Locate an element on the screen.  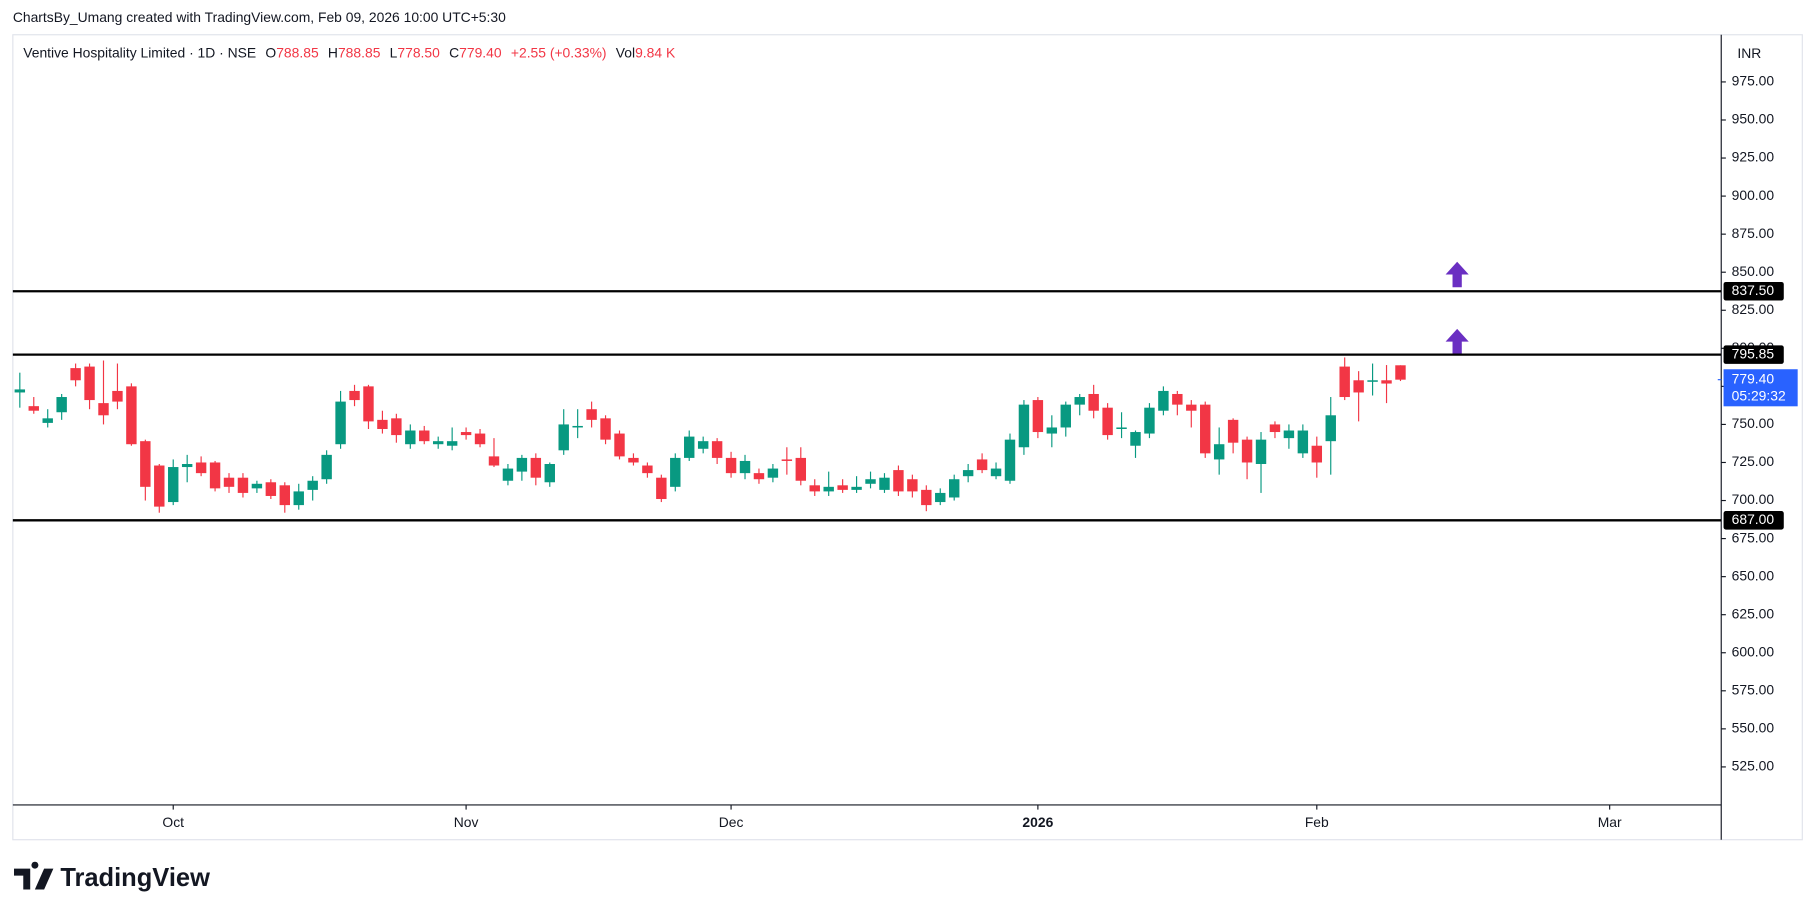
change: +2.55 (+0.33%) is located at coordinates (559, 52).